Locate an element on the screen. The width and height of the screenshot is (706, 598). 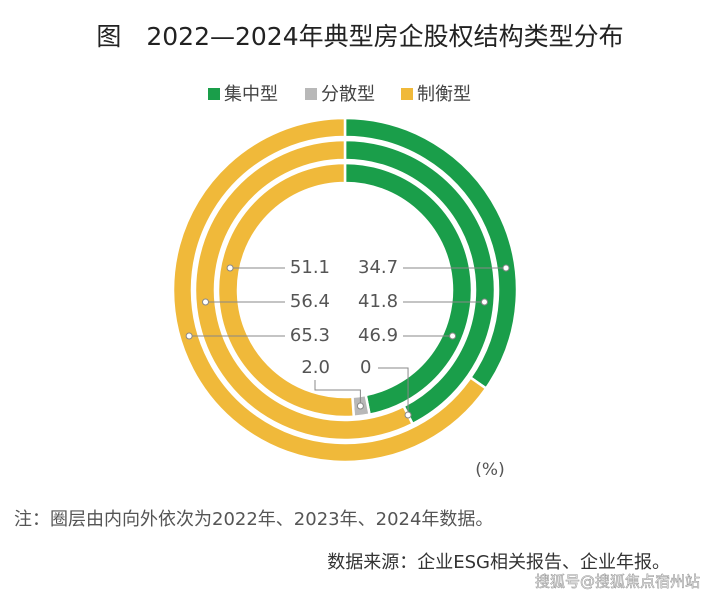
legend-label: 分散型 is located at coordinates (348, 94).